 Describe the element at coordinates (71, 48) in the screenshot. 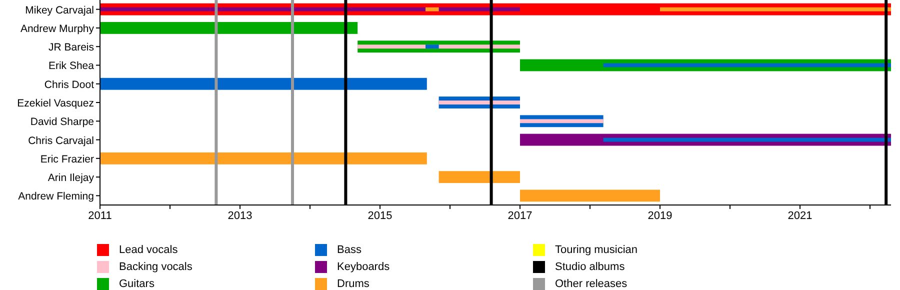

I see `y-tick-label: JR Bareis` at that location.